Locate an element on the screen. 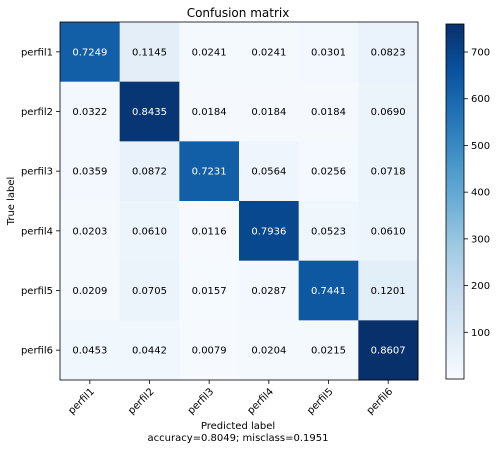 Image resolution: width=496 pixels, height=450 pixels. cell-value-label: 0.7441 is located at coordinates (328, 291).